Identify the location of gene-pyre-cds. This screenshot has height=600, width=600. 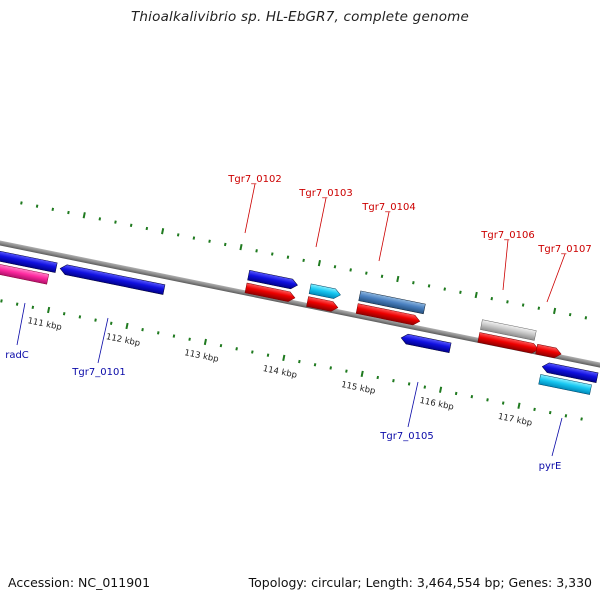
(565, 384).